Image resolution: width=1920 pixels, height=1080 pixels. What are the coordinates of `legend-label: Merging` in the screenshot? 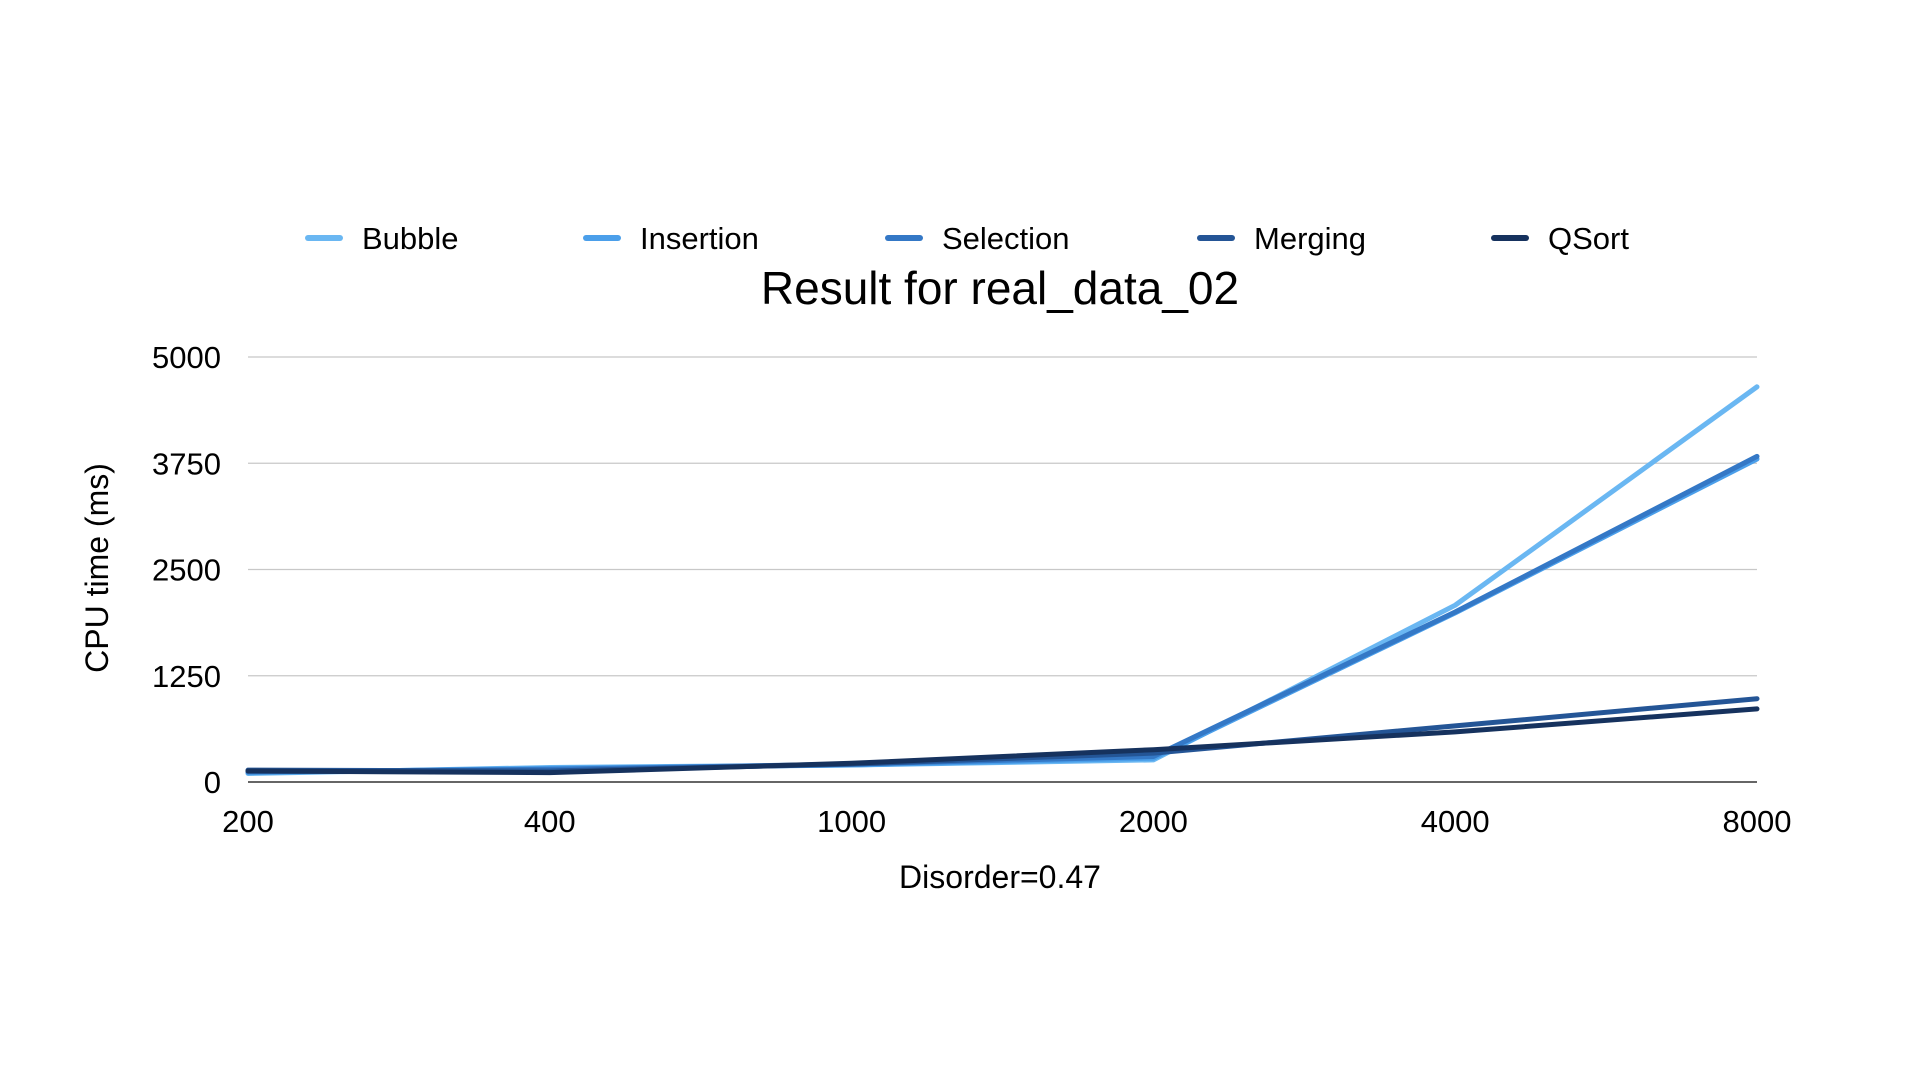 It's located at (1310, 238).